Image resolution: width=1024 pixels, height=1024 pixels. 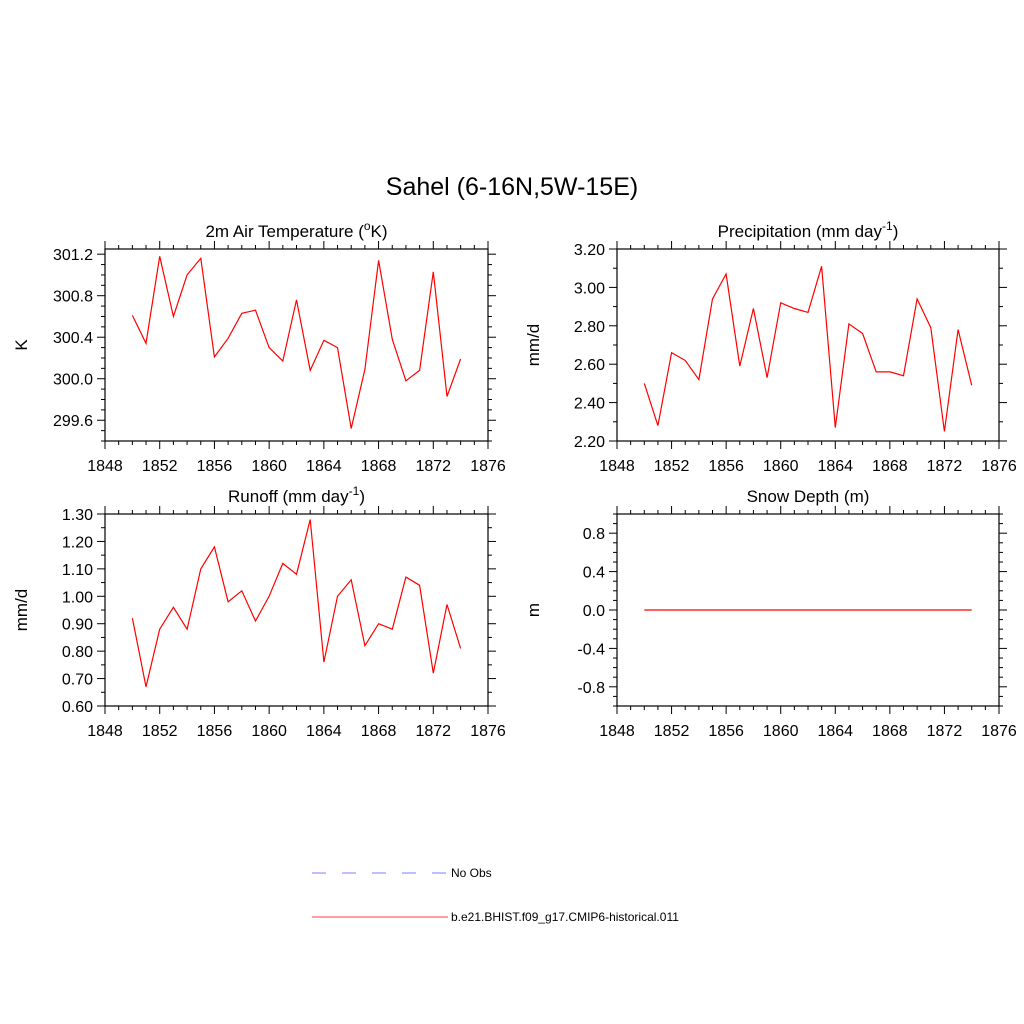 I want to click on panel-title: Snow Depth (m), so click(x=808, y=496).